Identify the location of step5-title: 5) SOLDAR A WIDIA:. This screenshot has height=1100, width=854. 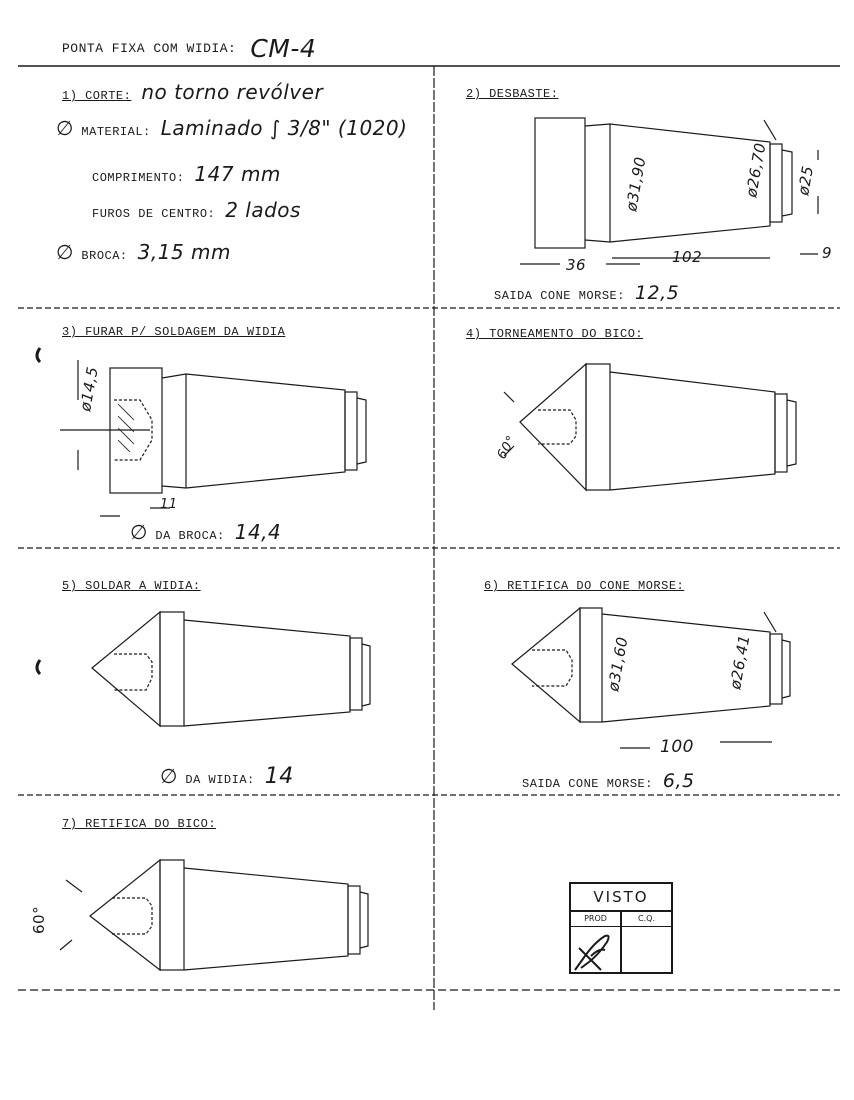
(131, 586).